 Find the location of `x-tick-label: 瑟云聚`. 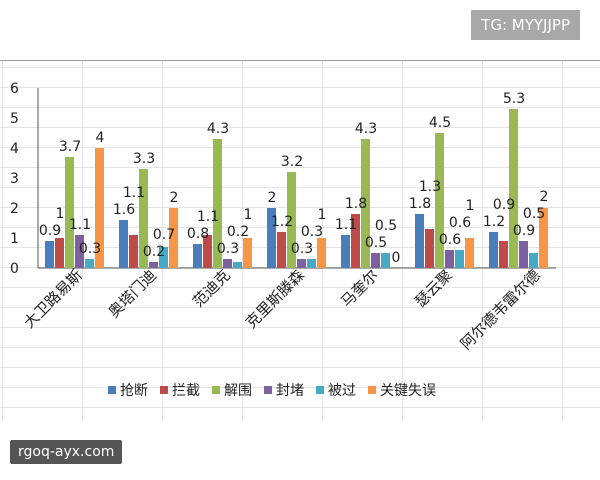

x-tick-label: 瑟云聚 is located at coordinates (433, 288).